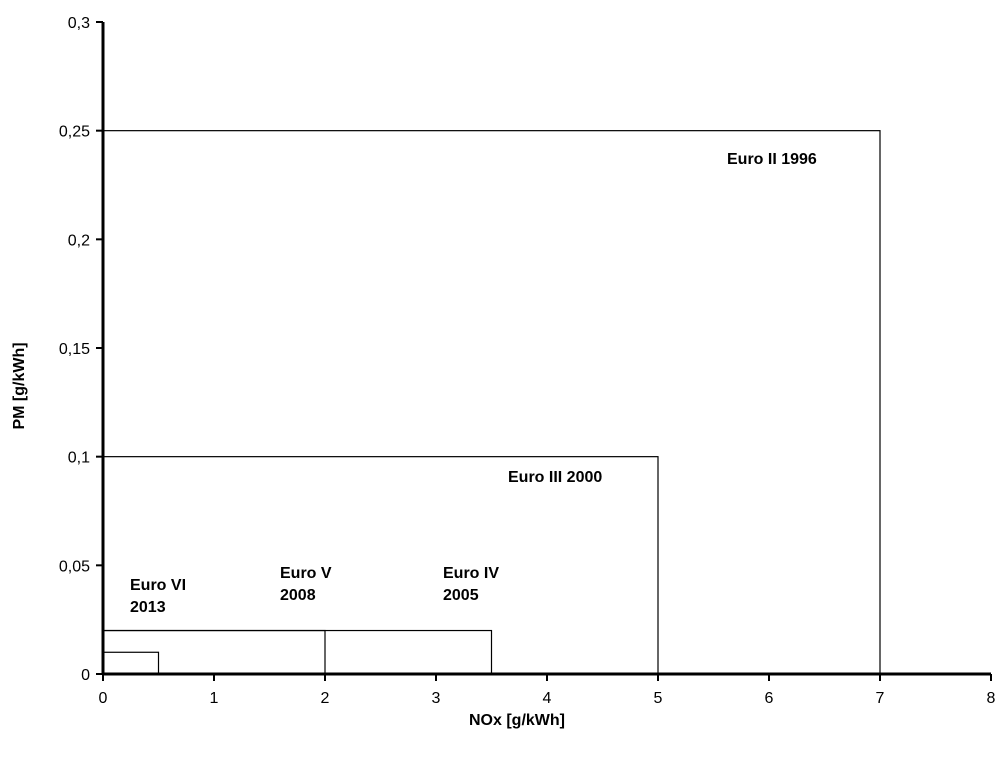  I want to click on x-tick-label: 4, so click(547, 698).